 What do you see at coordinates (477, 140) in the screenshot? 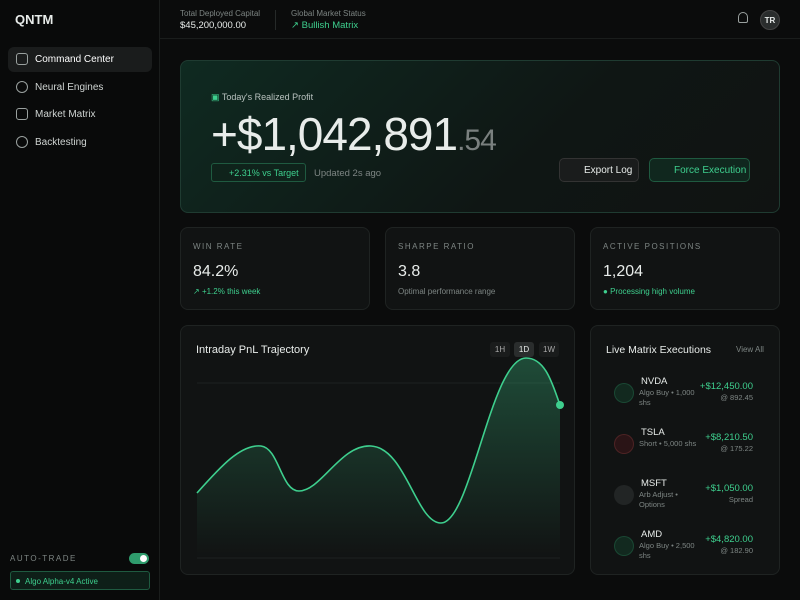
I see `profit-cents: .54` at bounding box center [477, 140].